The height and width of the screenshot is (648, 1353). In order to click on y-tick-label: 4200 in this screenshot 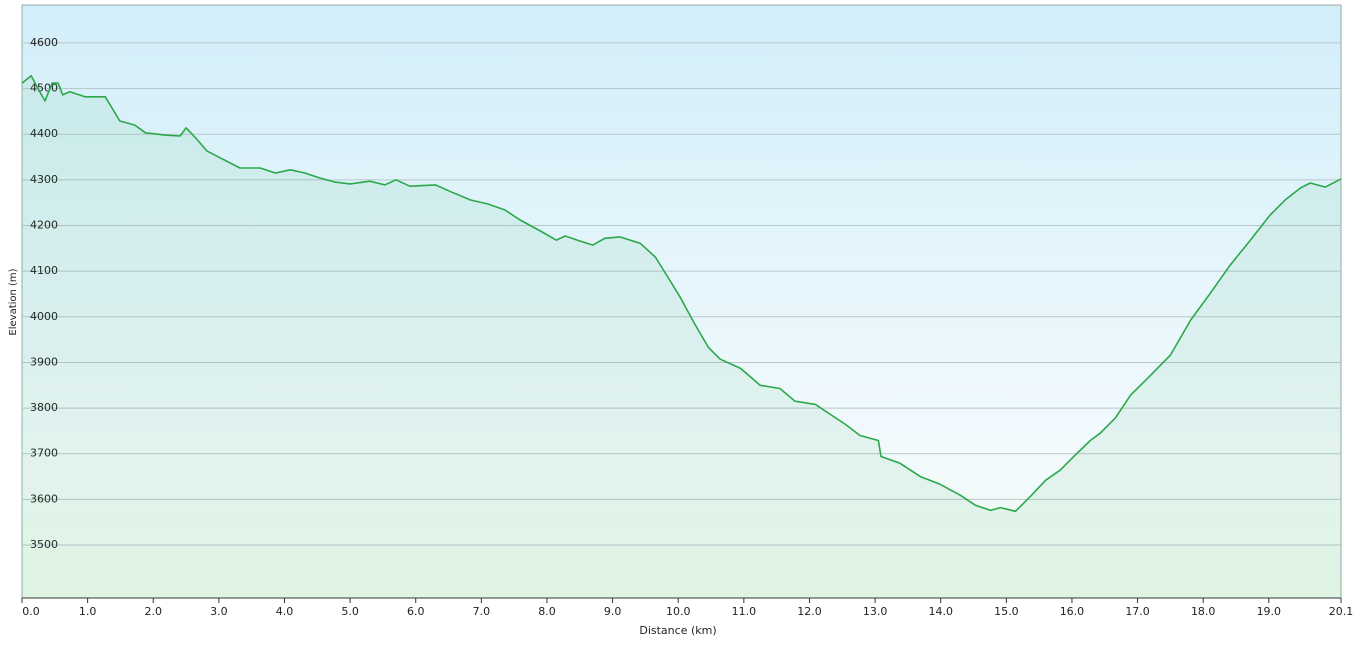, I will do `click(44, 224)`.